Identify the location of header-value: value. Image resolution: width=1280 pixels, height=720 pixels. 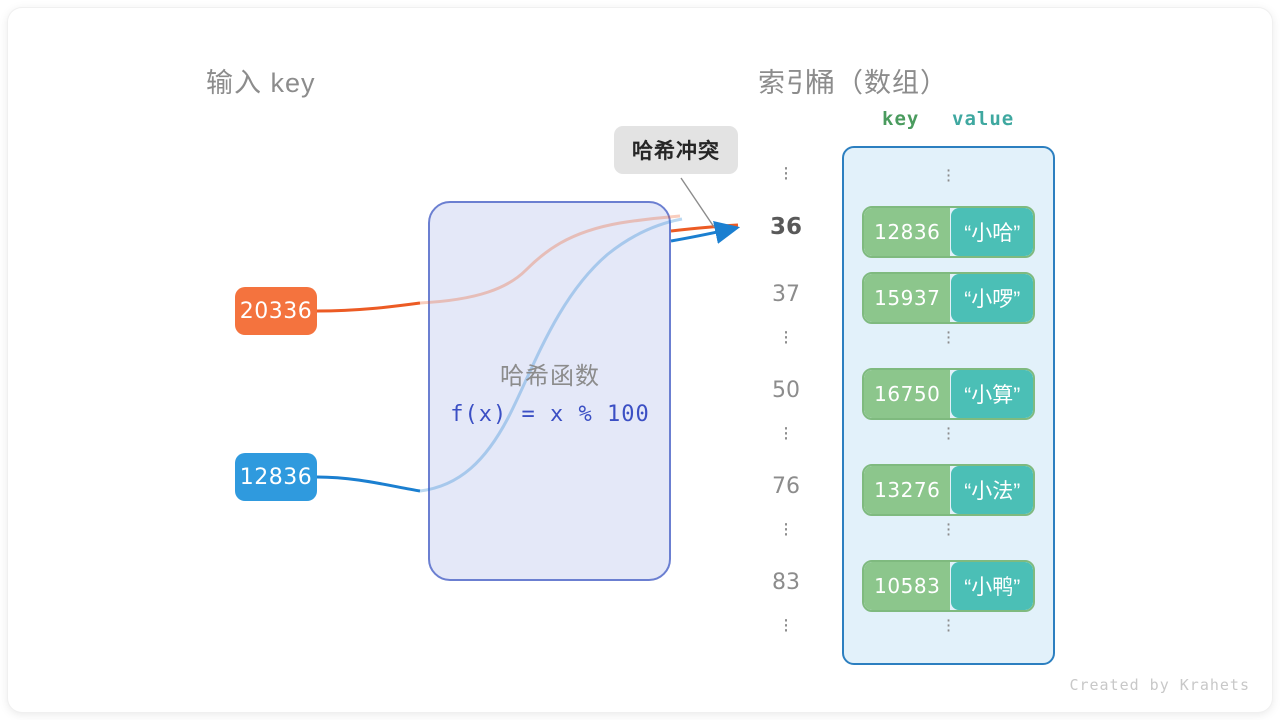
(983, 119).